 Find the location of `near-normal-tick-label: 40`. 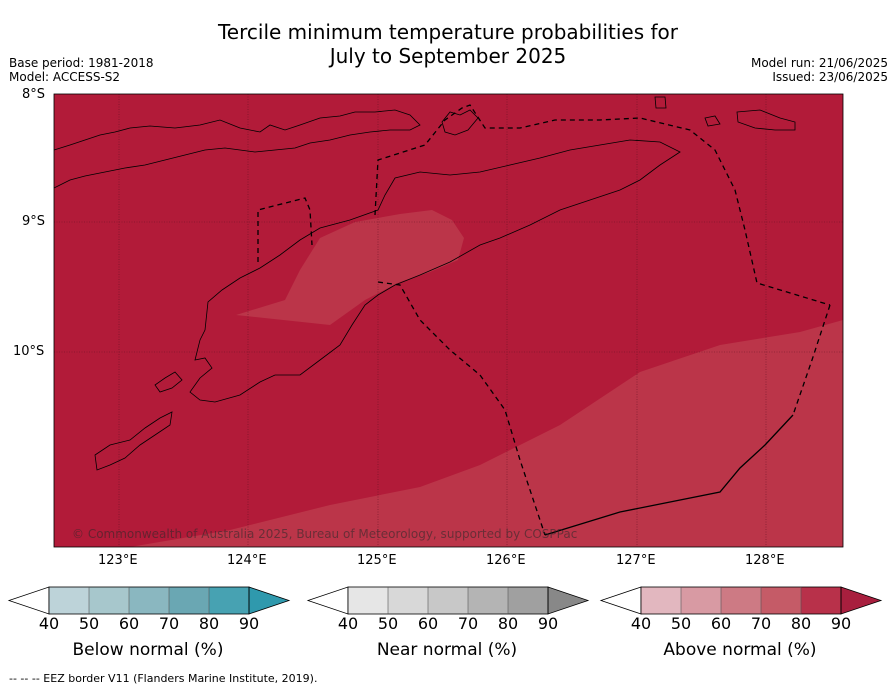

near-normal-tick-label: 40 is located at coordinates (348, 623).